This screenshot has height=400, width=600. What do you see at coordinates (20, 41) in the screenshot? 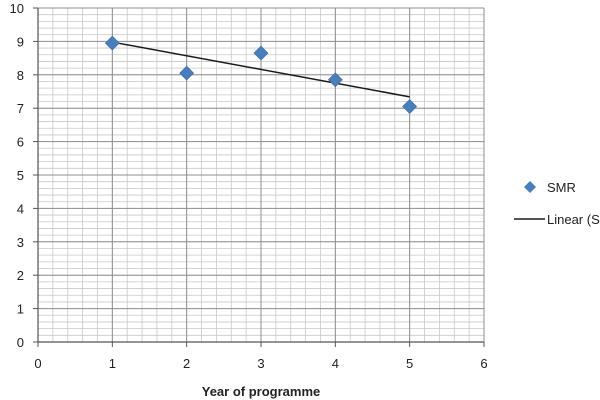
I see `y-tick-label: 9` at bounding box center [20, 41].